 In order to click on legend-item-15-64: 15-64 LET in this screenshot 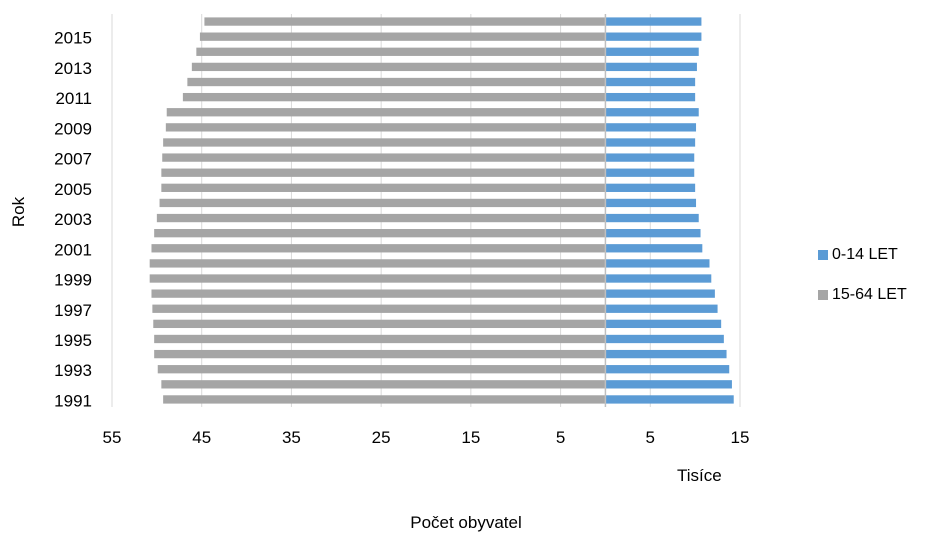, I will do `click(862, 295)`.